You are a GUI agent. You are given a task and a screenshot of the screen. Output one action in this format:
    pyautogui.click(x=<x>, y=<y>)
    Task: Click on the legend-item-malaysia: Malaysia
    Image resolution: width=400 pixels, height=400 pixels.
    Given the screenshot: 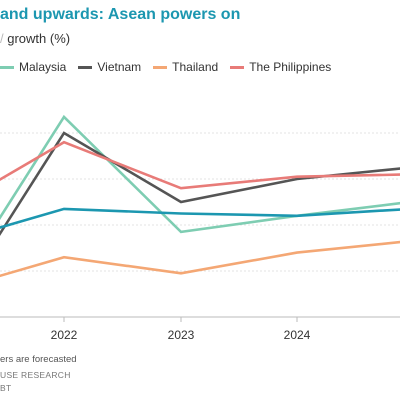 What is the action you would take?
    pyautogui.click(x=39, y=67)
    